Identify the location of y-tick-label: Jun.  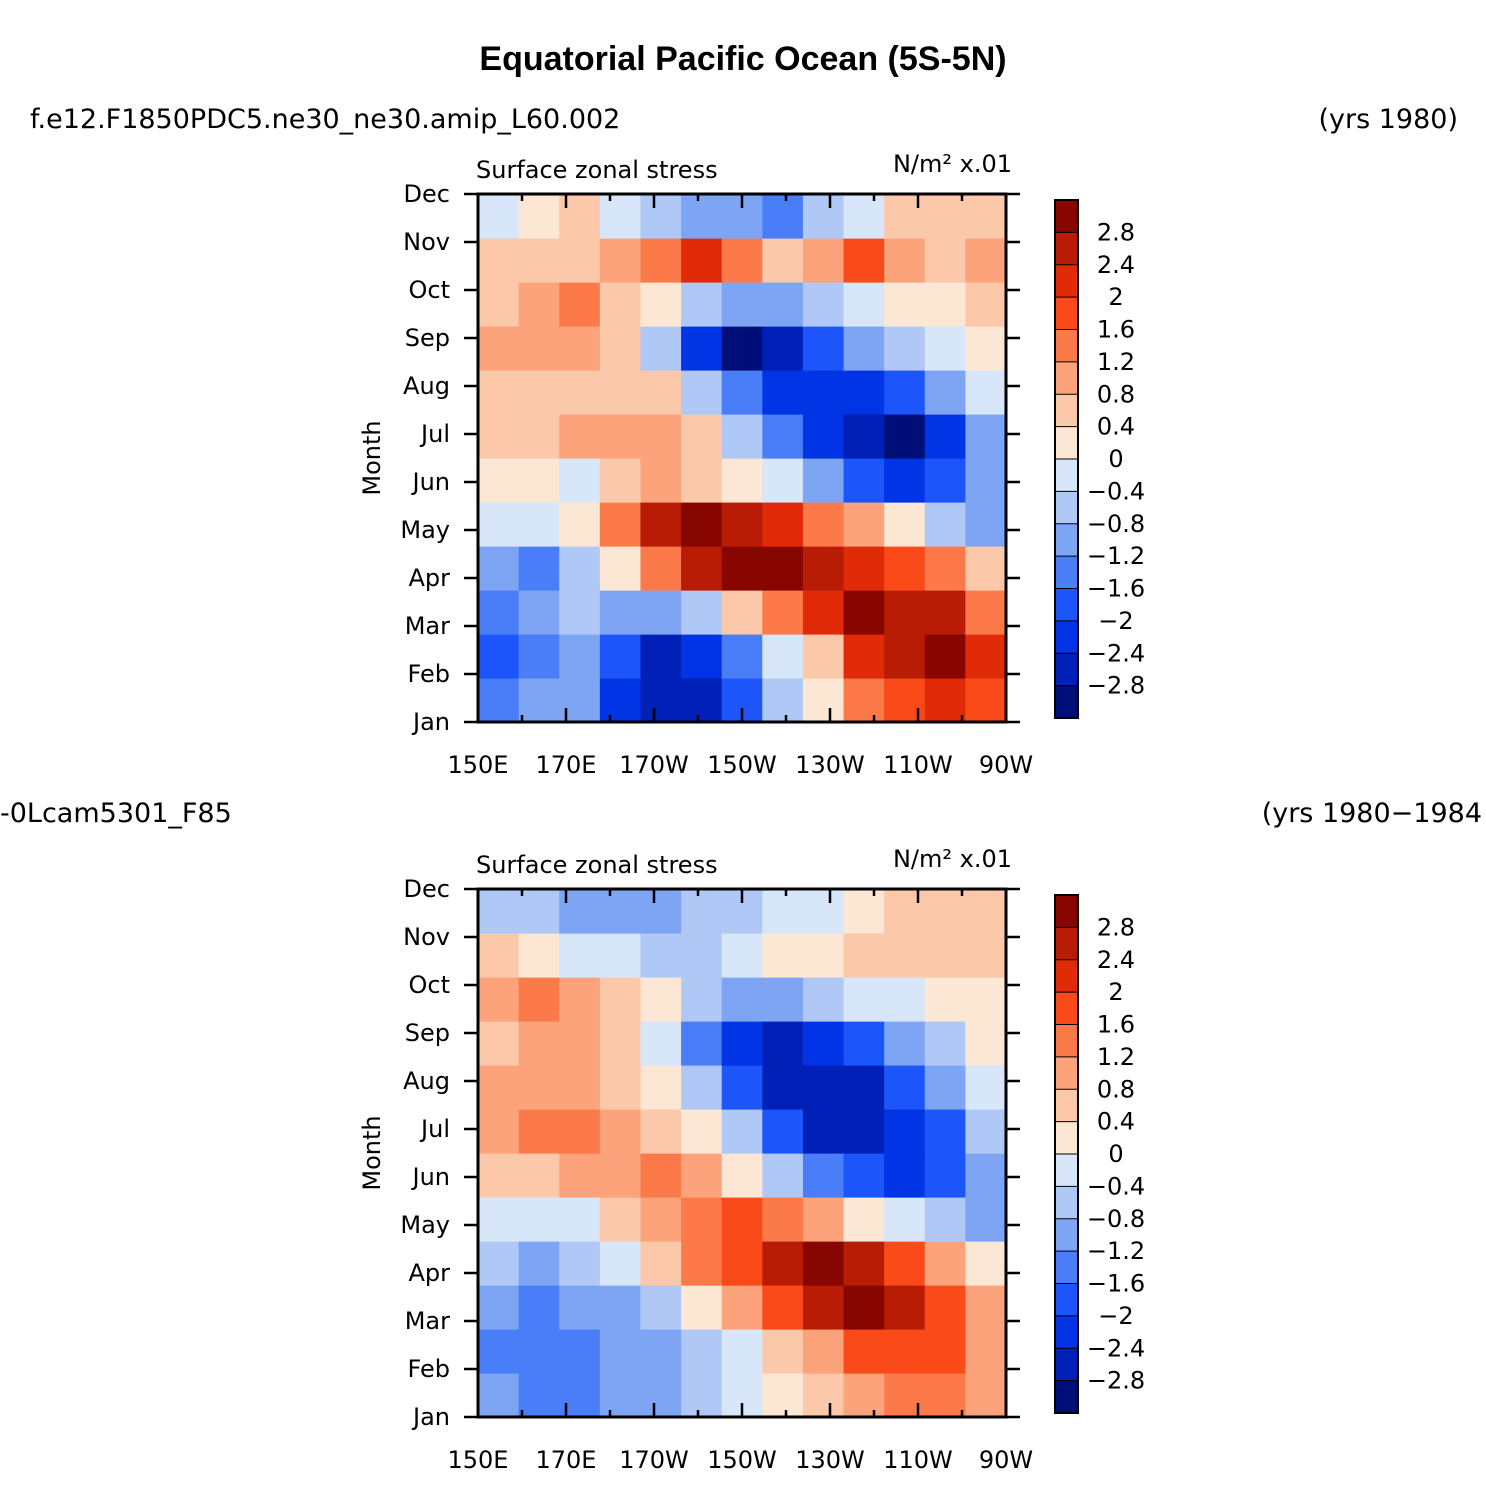
(431, 1177).